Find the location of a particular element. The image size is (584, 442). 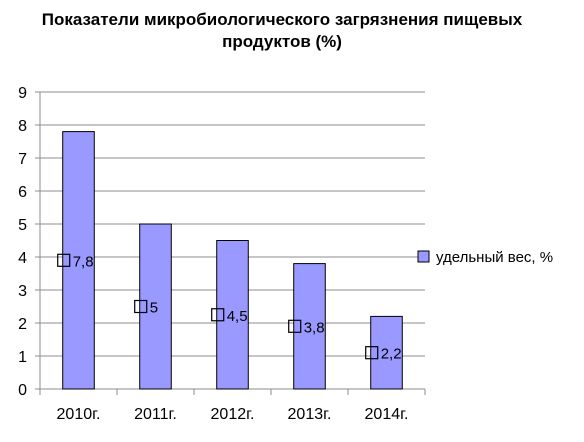

x-tick-label: 2013г. is located at coordinates (310, 414).